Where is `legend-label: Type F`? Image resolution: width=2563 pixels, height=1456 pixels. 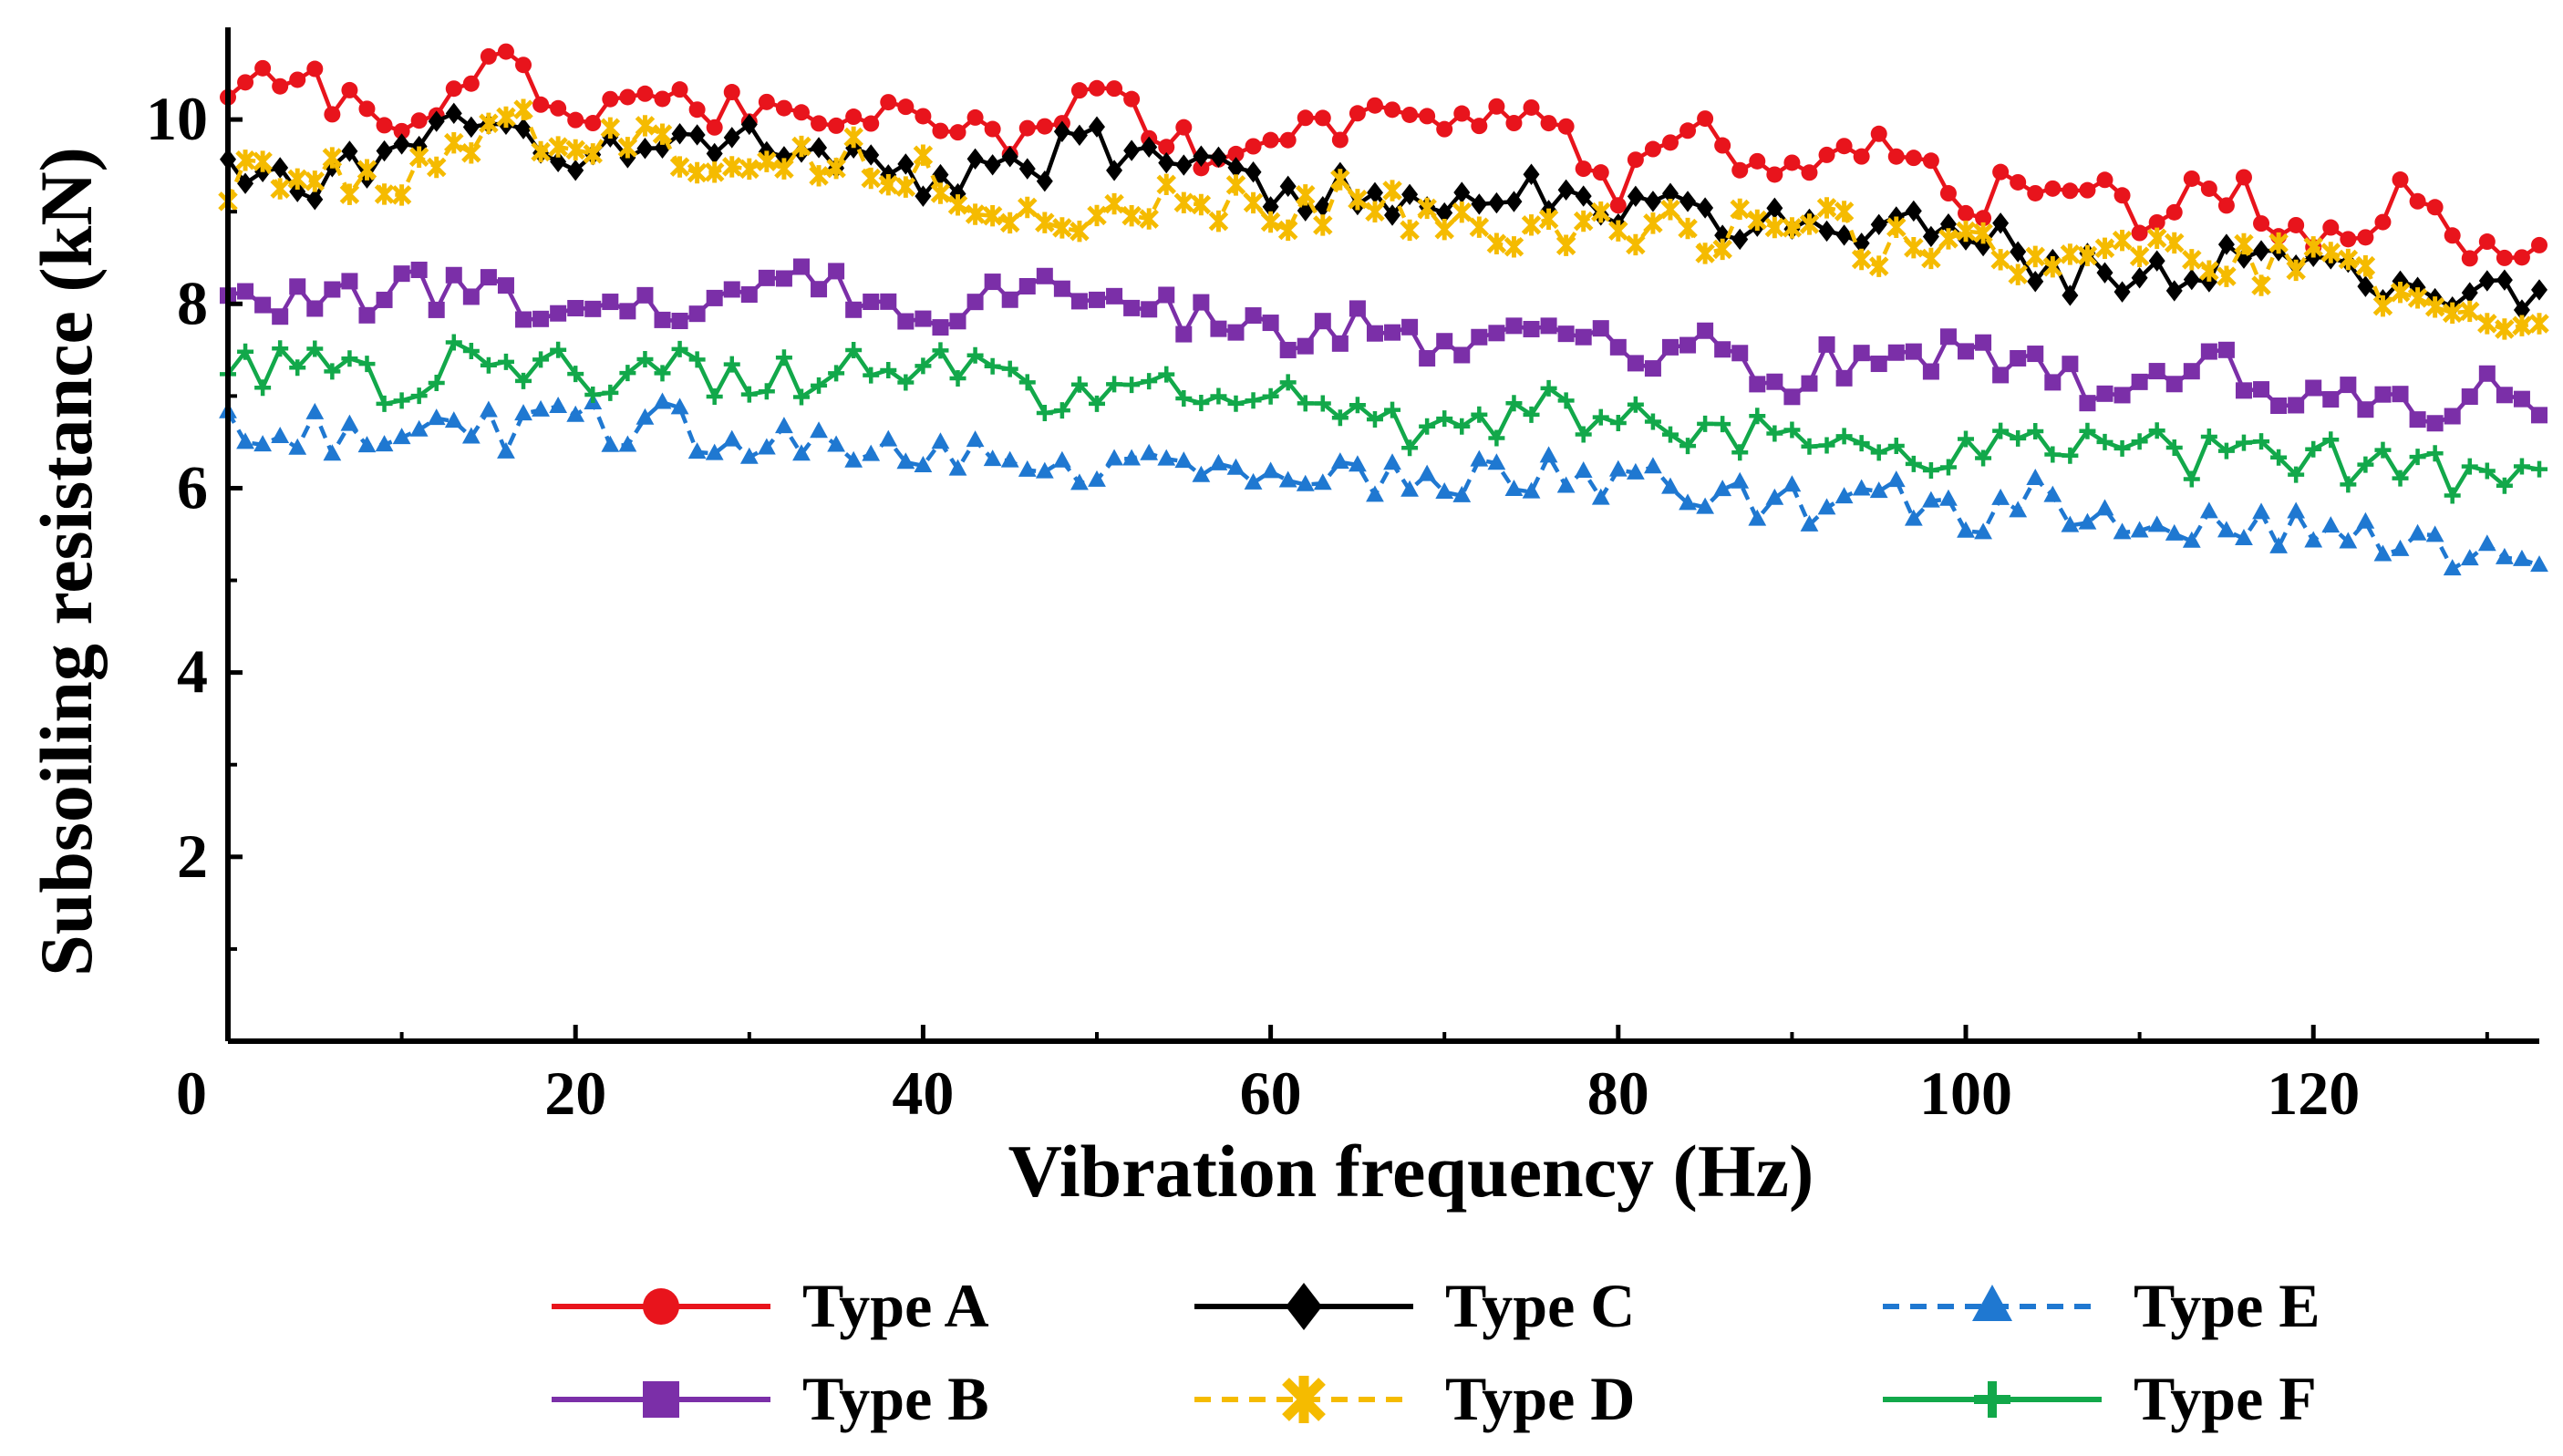
legend-label: Type F is located at coordinates (2225, 1398).